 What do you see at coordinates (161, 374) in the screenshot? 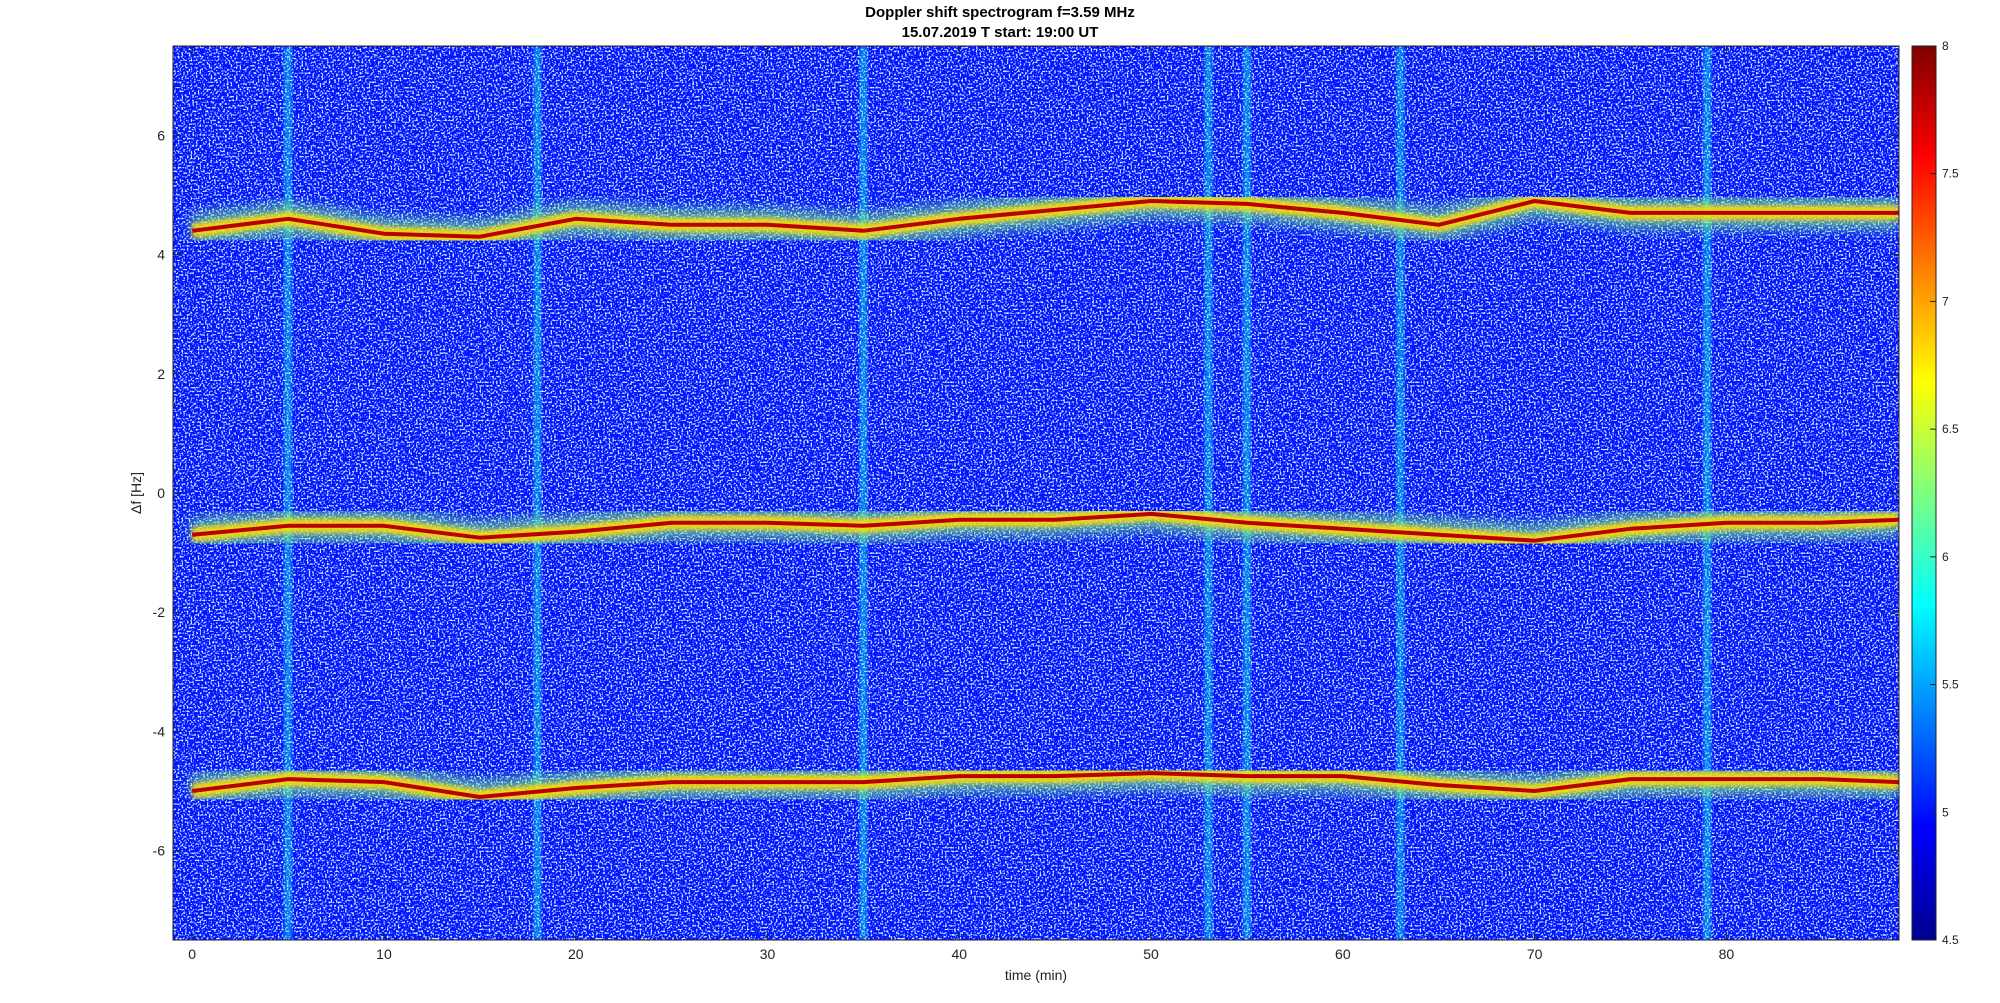
I see `y-tick-label: 2` at bounding box center [161, 374].